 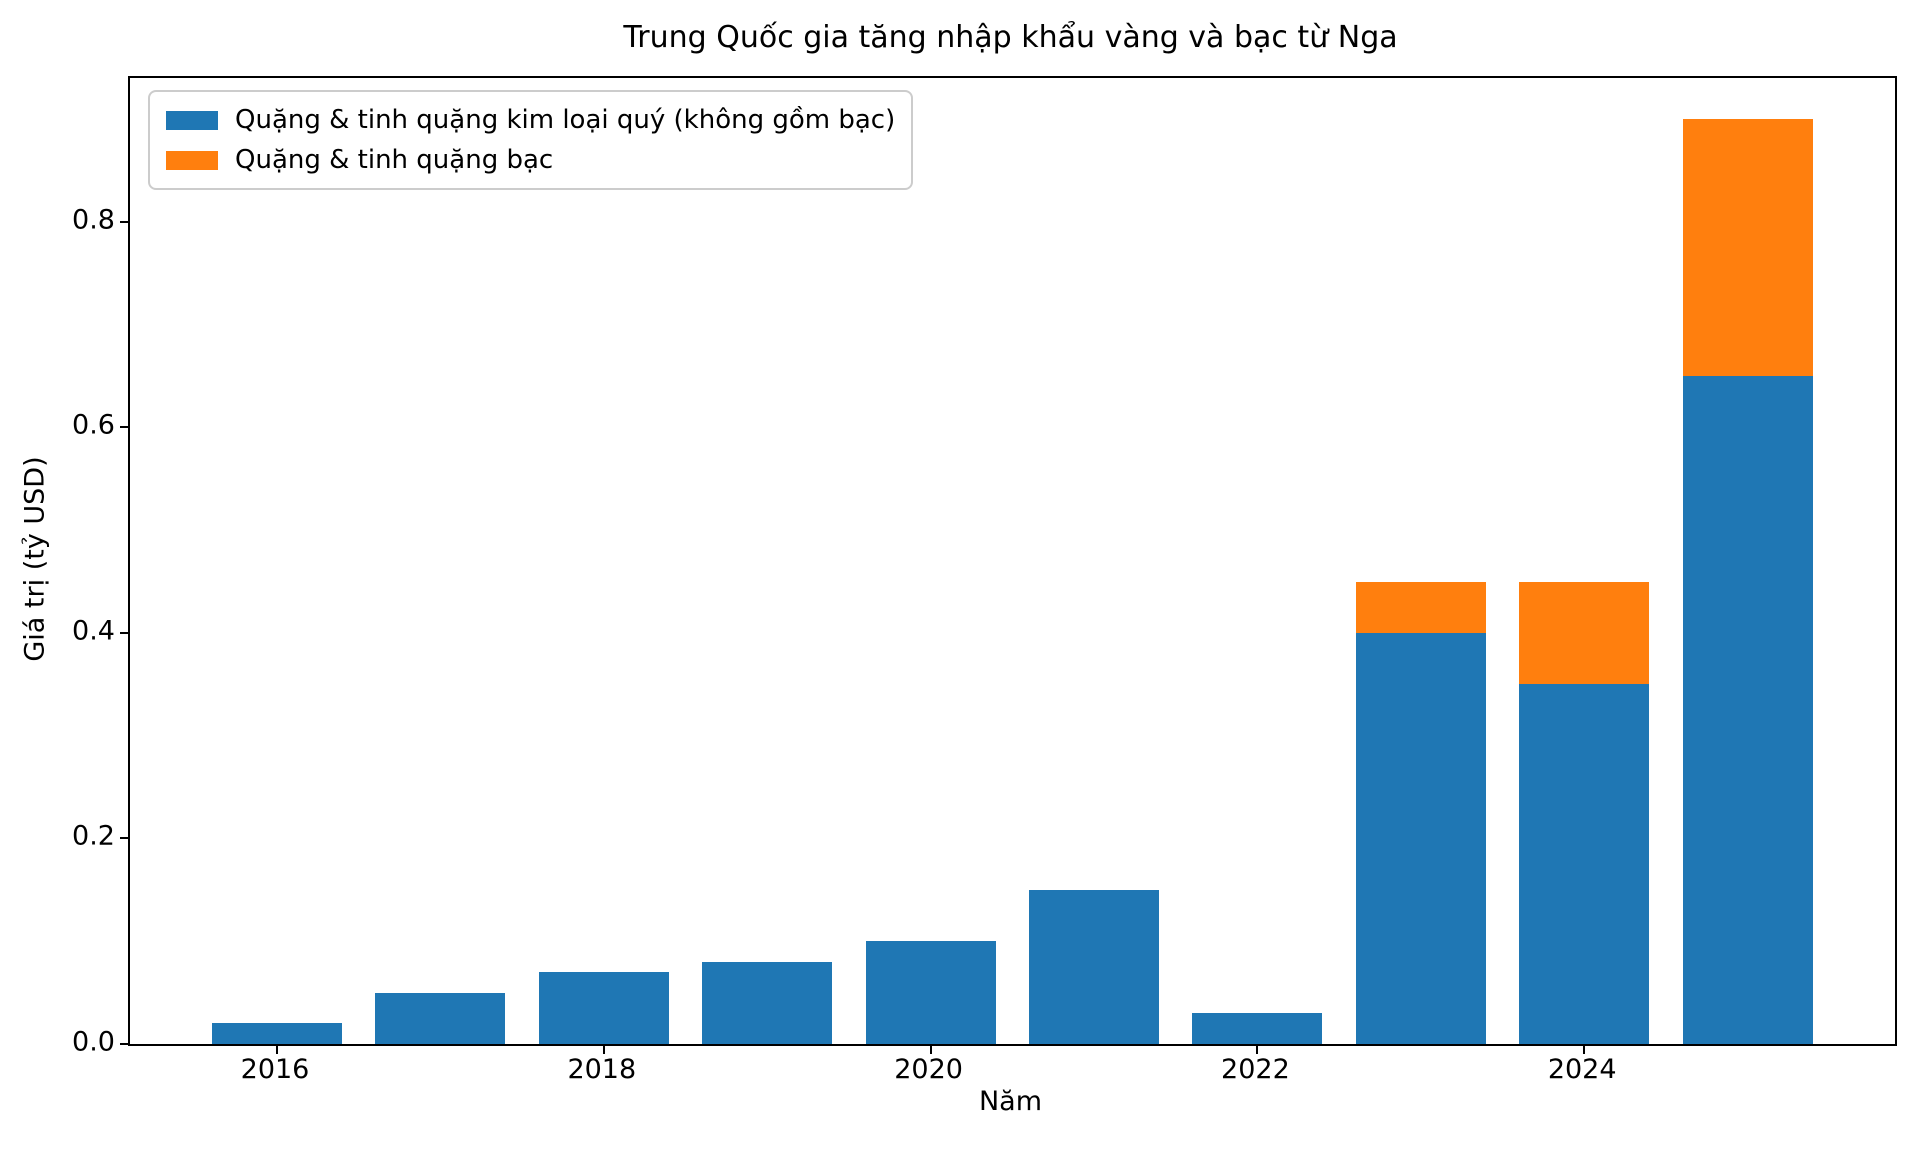 I want to click on x-tick-mark-2022, so click(x=1257, y=1049).